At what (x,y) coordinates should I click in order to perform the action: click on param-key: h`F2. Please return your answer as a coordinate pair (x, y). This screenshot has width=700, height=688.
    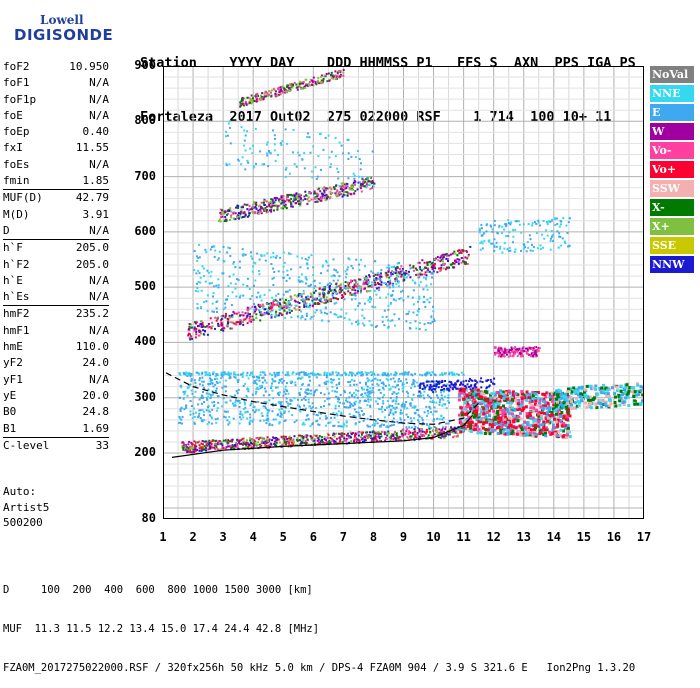
    Looking at the image, I should click on (16, 265).